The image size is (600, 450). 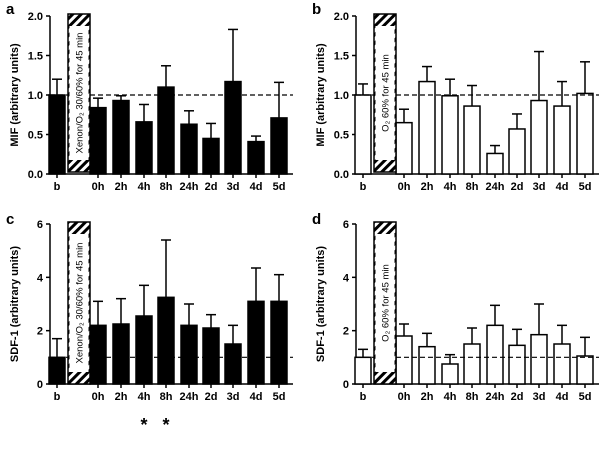 I want to click on panel-label: a, so click(x=10, y=9).